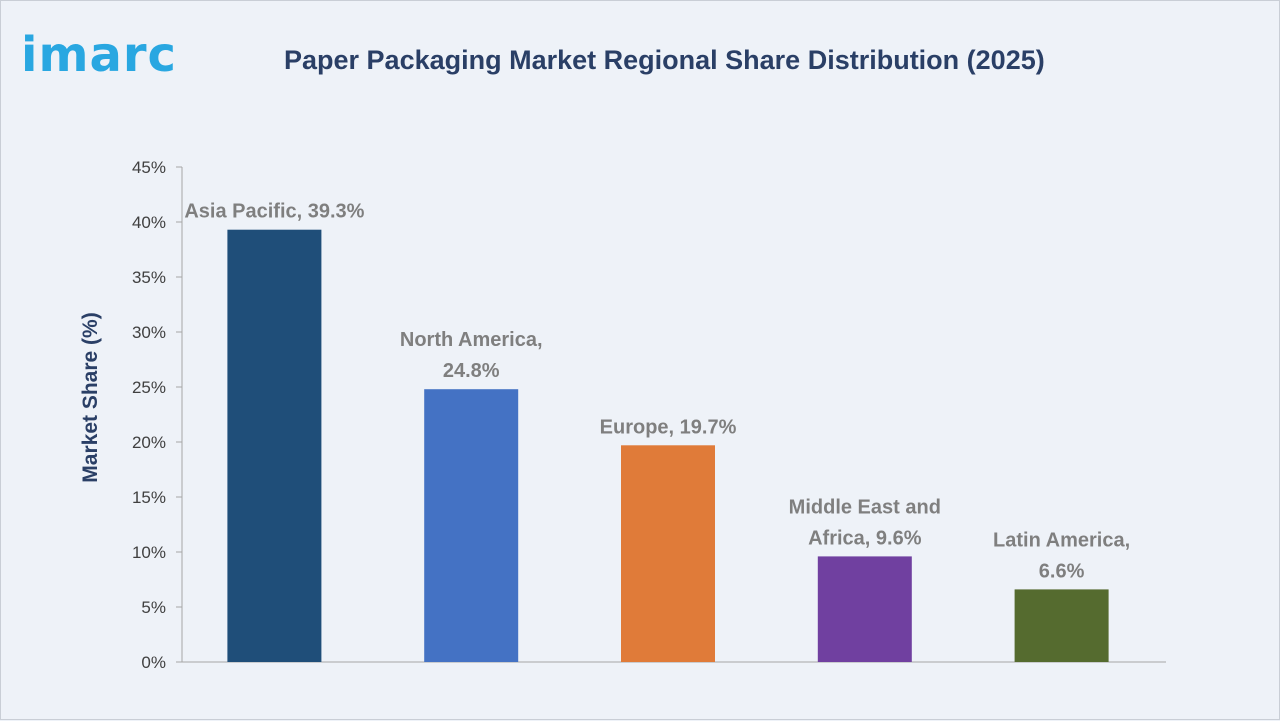 The width and height of the screenshot is (1280, 721). What do you see at coordinates (149, 167) in the screenshot?
I see `y-tick-label: 45%` at bounding box center [149, 167].